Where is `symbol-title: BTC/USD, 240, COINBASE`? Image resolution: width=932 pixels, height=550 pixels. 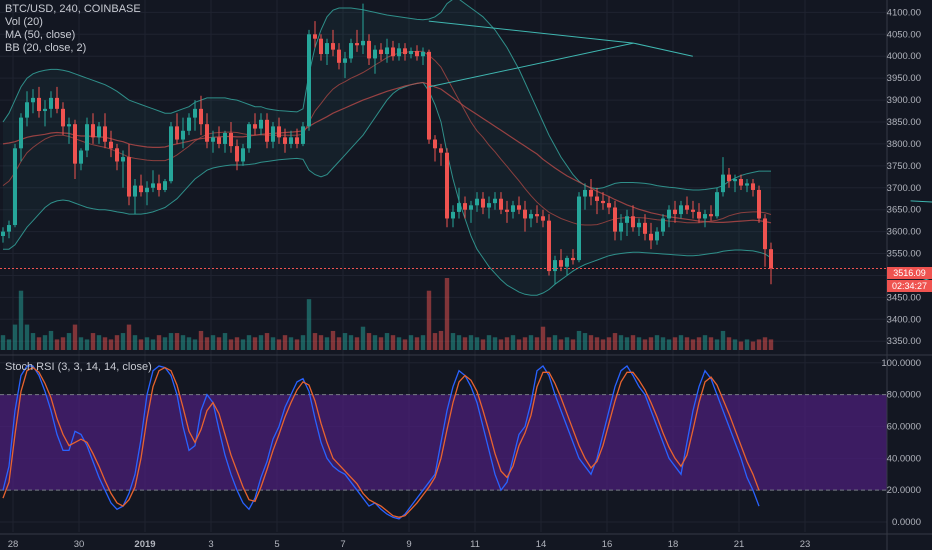
symbol-title: BTC/USD, 240, COINBASE is located at coordinates (73, 9).